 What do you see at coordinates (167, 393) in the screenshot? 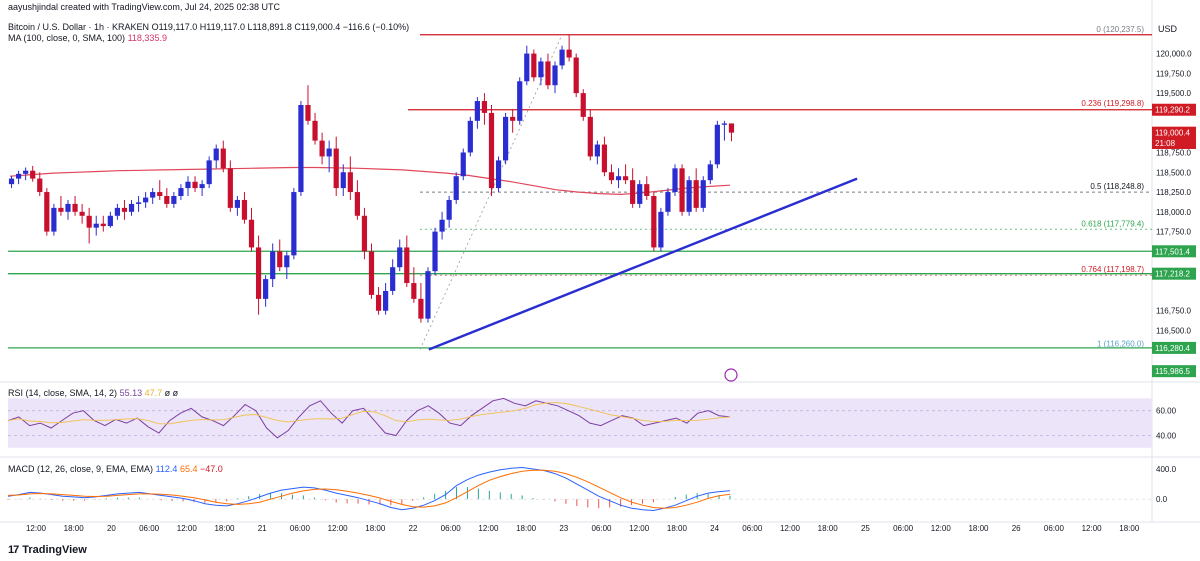
I see `rsi-null-icon: ø` at bounding box center [167, 393].